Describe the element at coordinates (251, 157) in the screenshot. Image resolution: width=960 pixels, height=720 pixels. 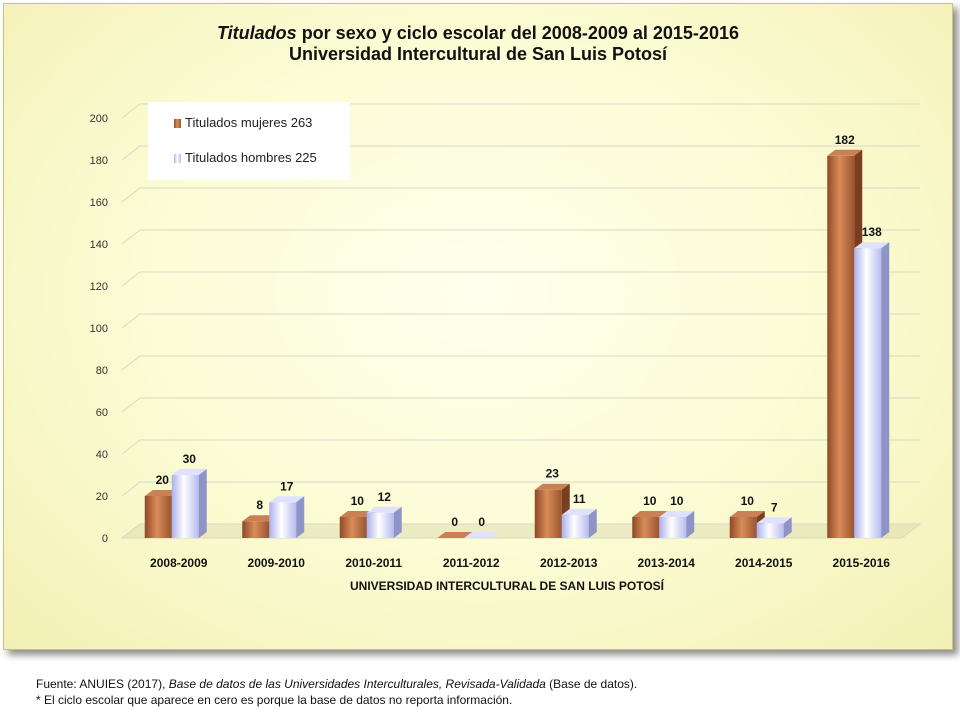
I see `legend-label-hombres: Titulados hombres 225` at that location.